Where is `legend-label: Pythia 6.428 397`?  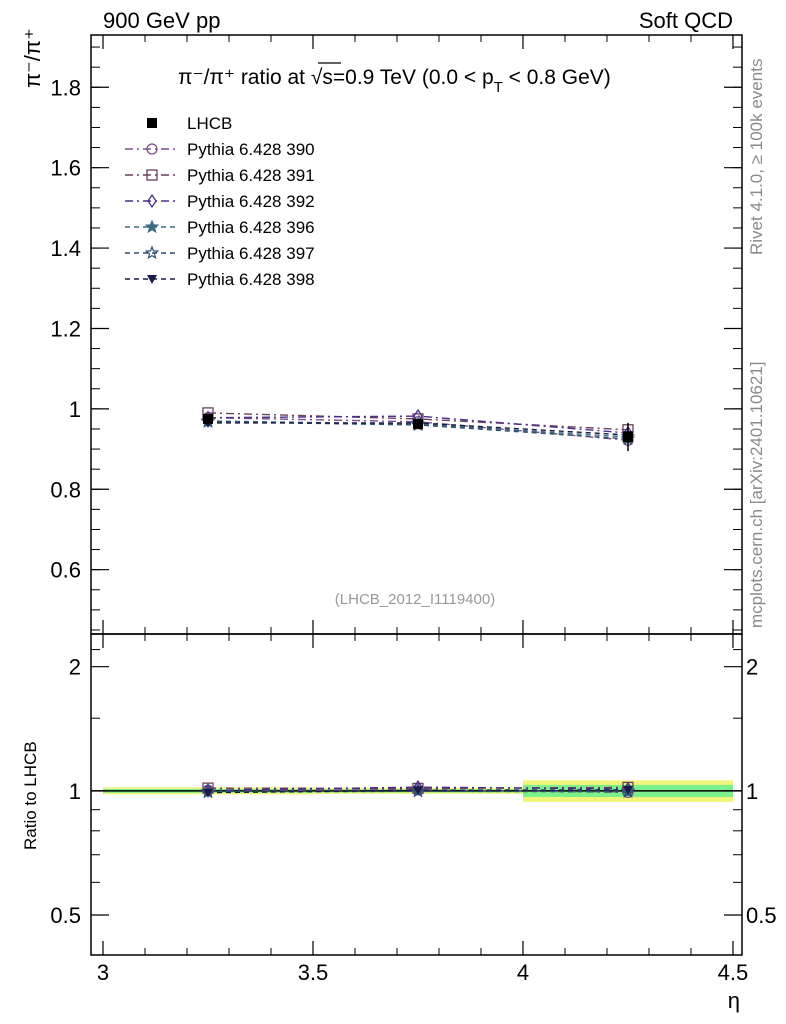
legend-label: Pythia 6.428 397 is located at coordinates (251, 253).